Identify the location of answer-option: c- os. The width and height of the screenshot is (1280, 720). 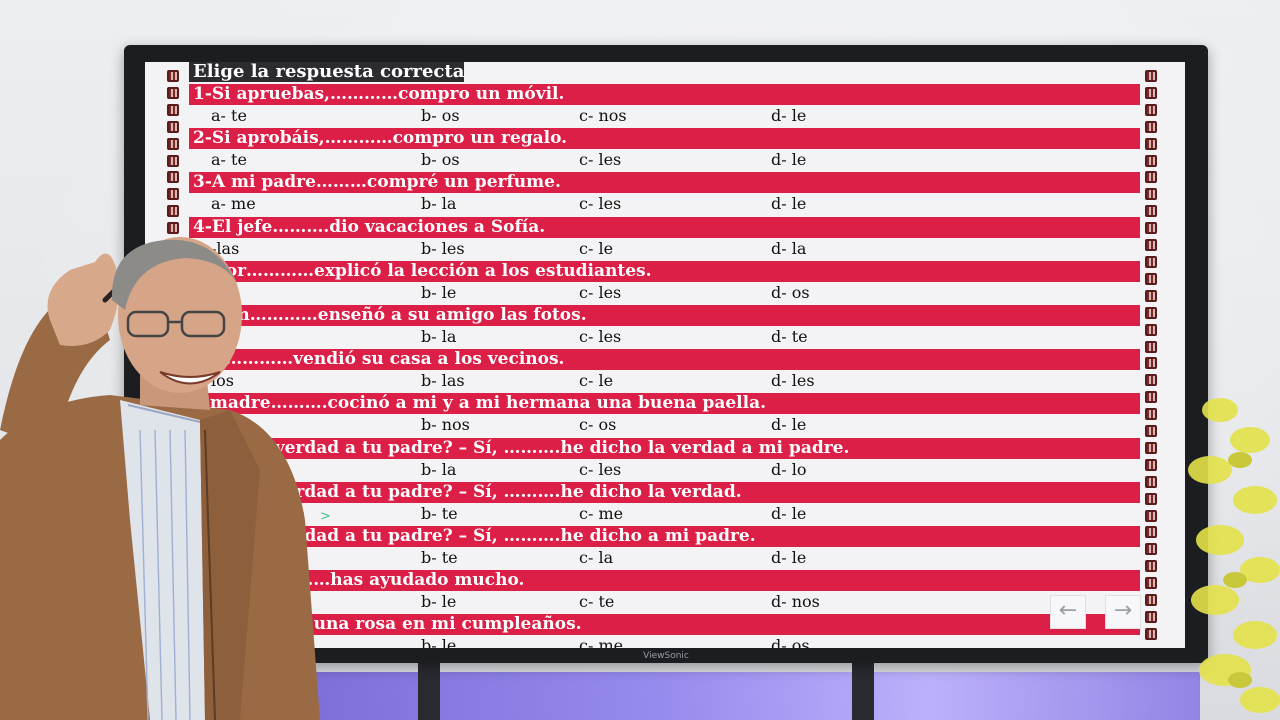
(598, 425).